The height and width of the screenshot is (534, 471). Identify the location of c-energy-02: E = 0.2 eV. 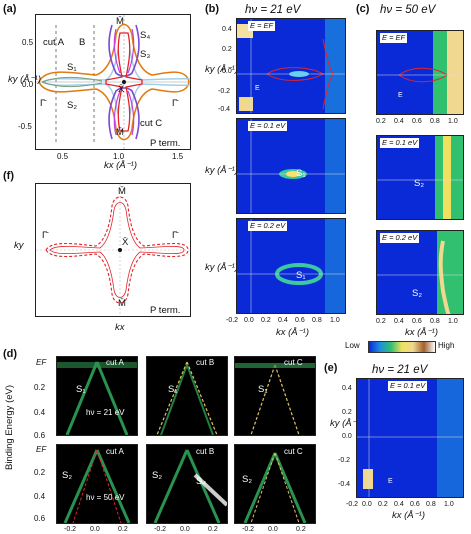
(400, 238).